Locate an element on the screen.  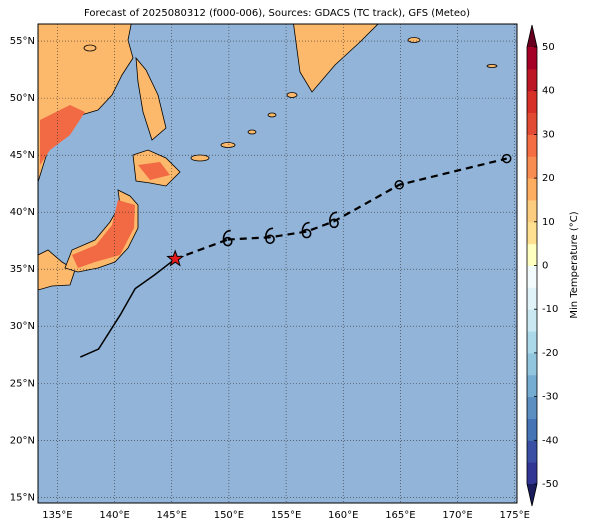
y-tick-label: 55°N is located at coordinates (22, 41).